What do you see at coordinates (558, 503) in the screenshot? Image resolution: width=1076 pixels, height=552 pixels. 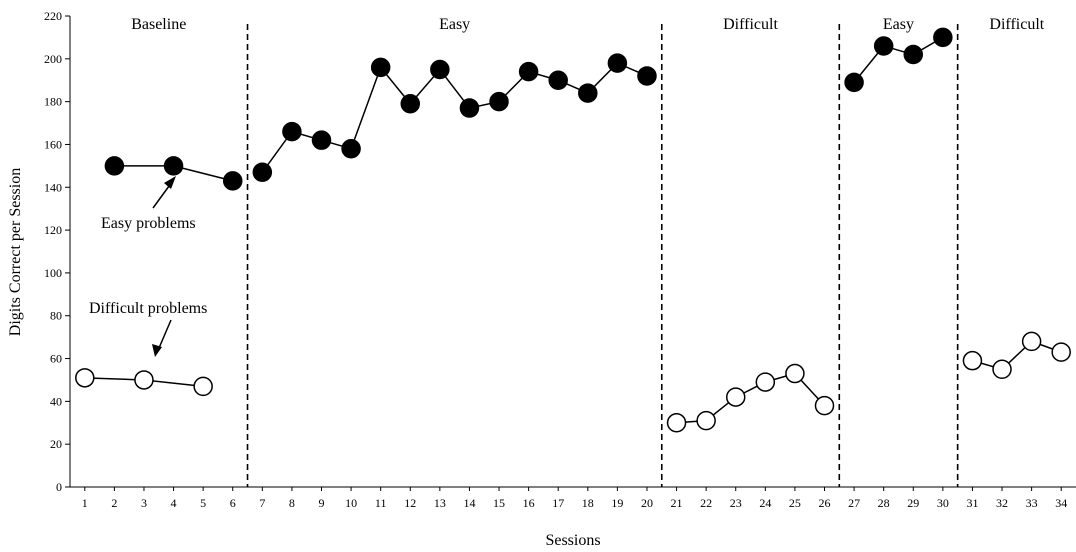 I see `x-tick-label: 17` at bounding box center [558, 503].